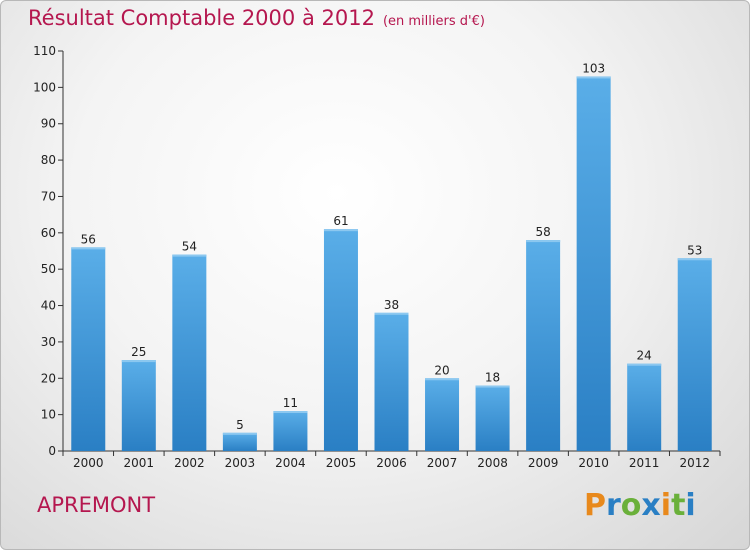  I want to click on x-tick-label: 2006, so click(391, 463).